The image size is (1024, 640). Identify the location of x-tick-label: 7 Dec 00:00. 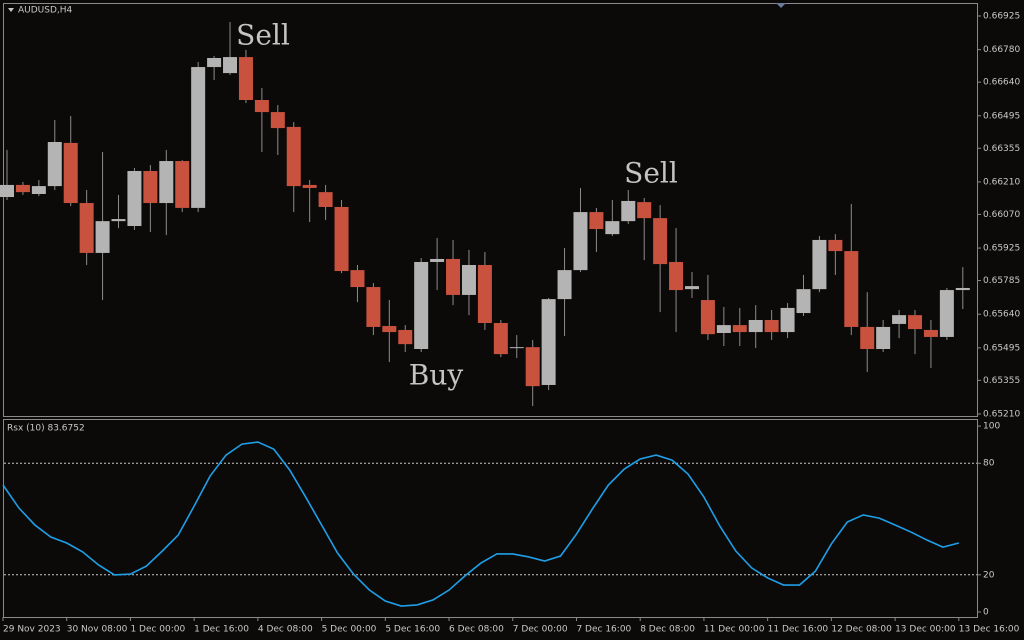
(540, 630).